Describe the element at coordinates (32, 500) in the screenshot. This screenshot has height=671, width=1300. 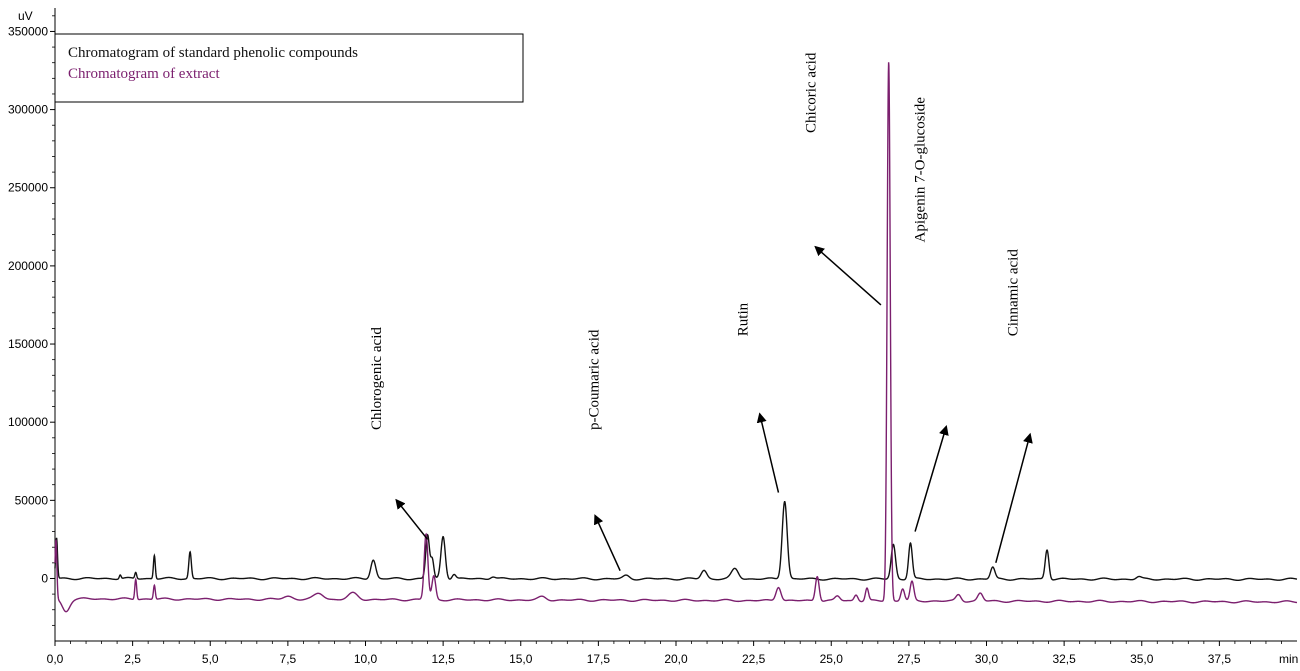
I see `y-tick-label: 50000` at that location.